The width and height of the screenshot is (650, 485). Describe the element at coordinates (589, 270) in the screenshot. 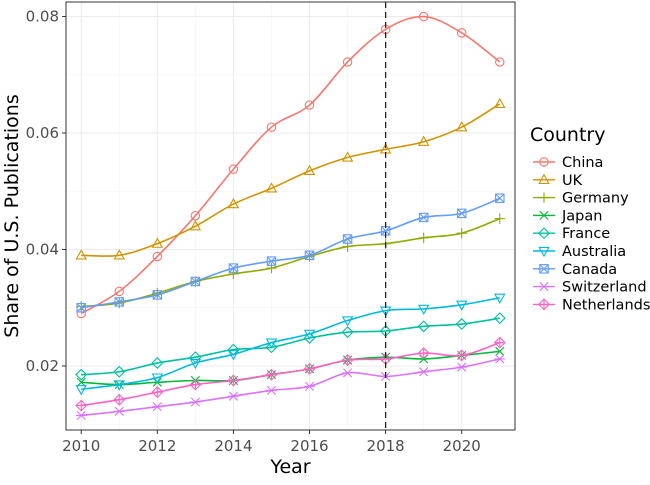

I see `legend-label-canada: Canada` at that location.